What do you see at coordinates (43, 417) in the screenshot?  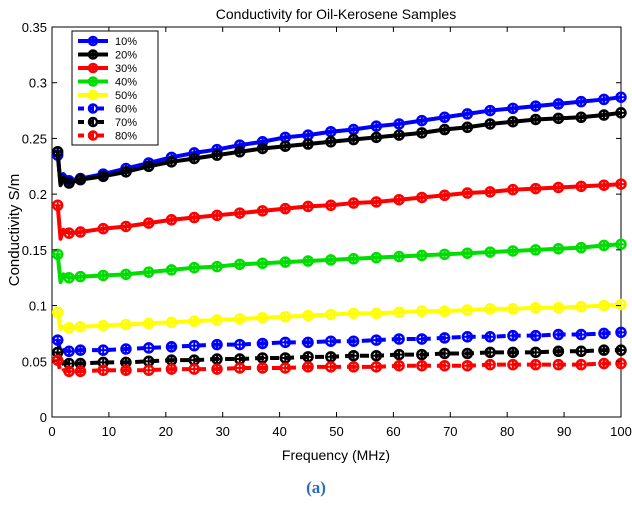 I see `y-tick-label: 0` at bounding box center [43, 417].